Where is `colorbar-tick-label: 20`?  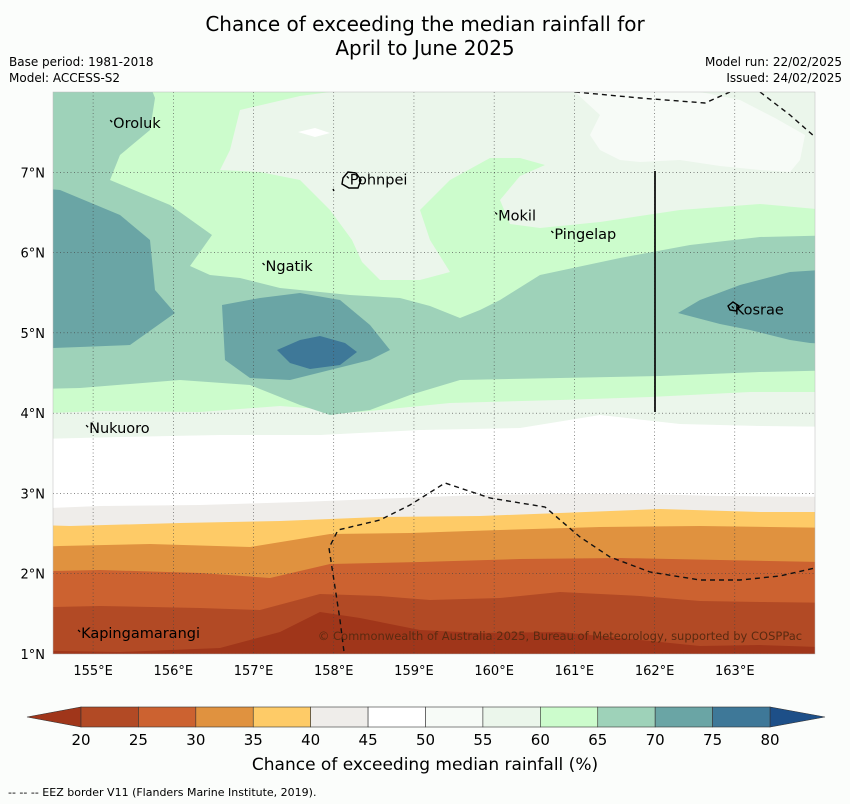
colorbar-tick-label: 20 is located at coordinates (80, 740).